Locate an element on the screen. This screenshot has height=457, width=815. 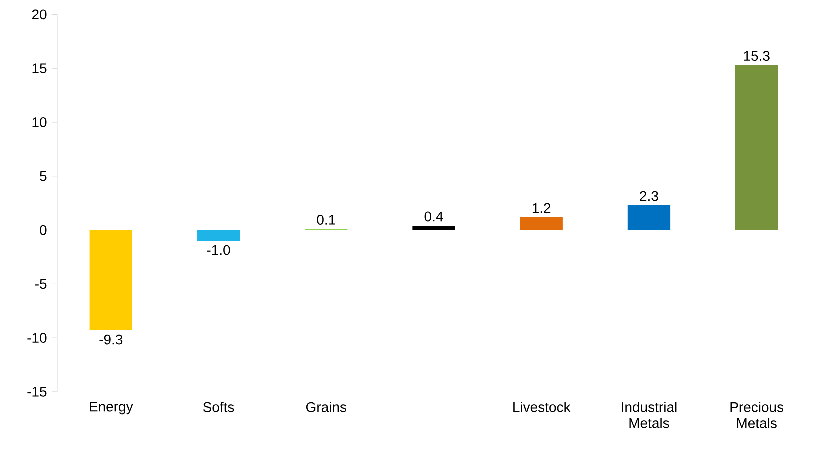
y-tick-label: -10 is located at coordinates (37, 338).